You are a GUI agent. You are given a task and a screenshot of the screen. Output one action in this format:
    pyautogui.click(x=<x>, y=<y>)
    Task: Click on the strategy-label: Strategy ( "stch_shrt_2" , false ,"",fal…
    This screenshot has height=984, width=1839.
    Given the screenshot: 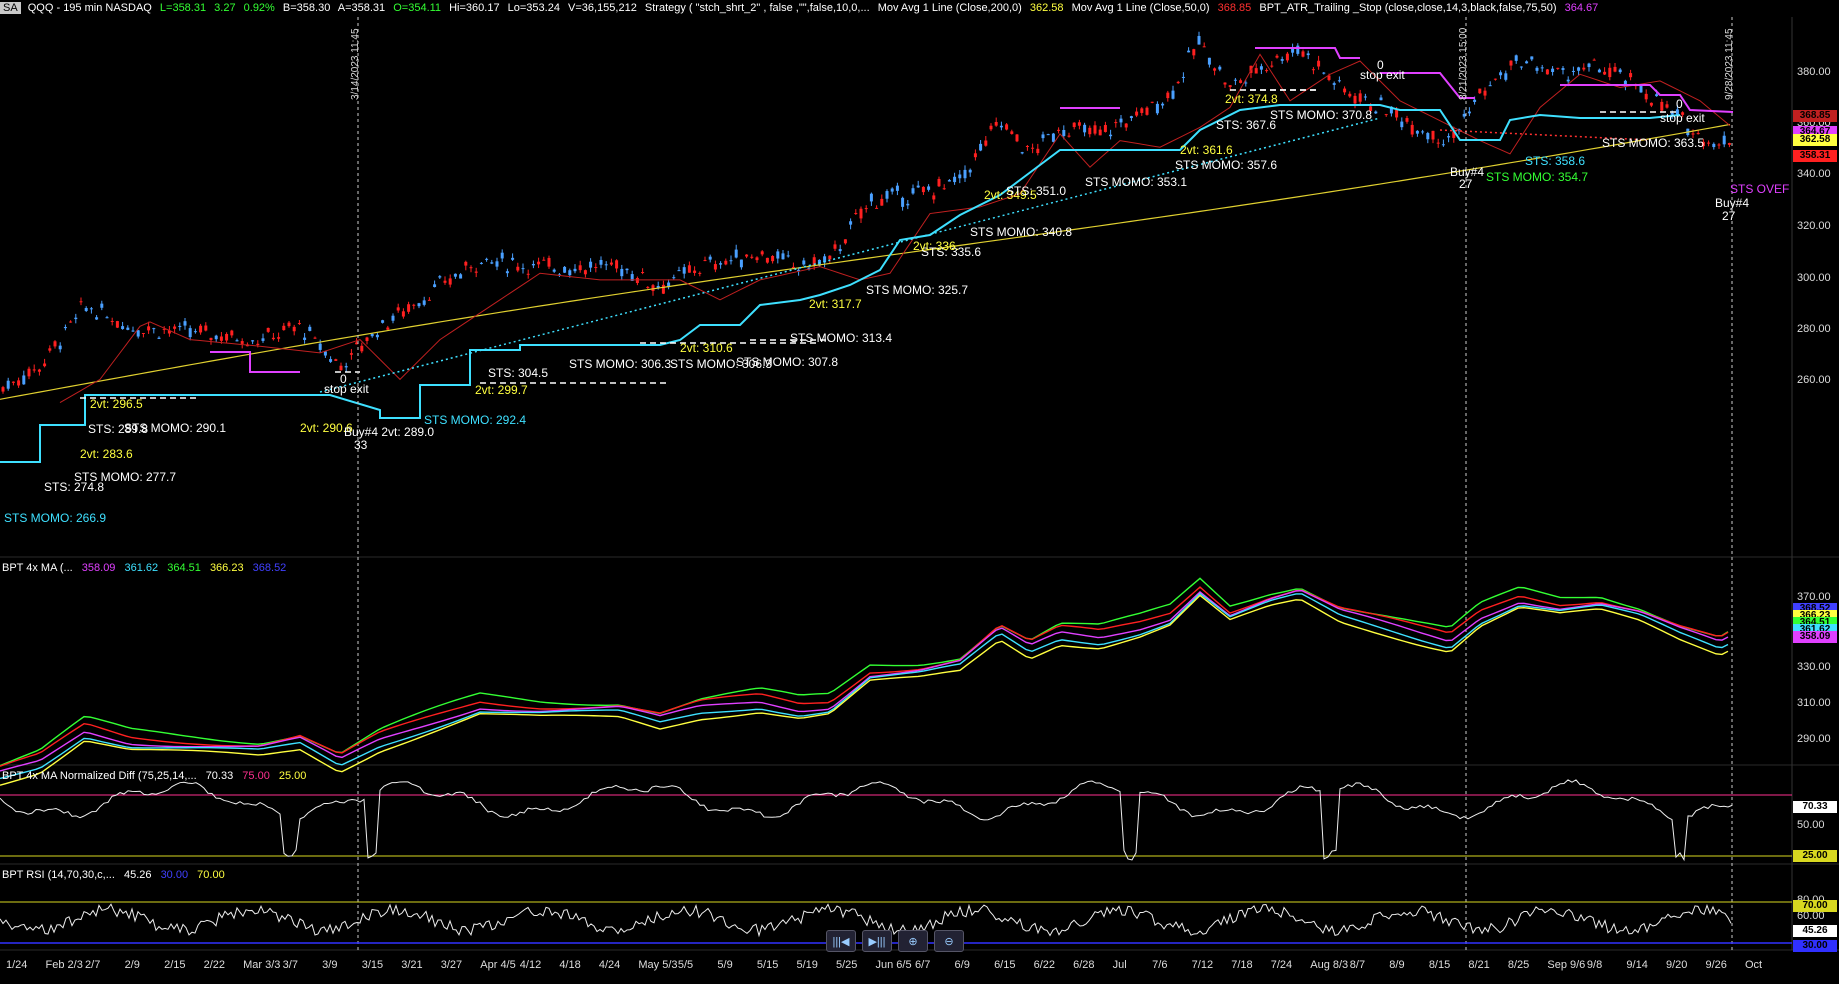 What is the action you would take?
    pyautogui.click(x=757, y=8)
    